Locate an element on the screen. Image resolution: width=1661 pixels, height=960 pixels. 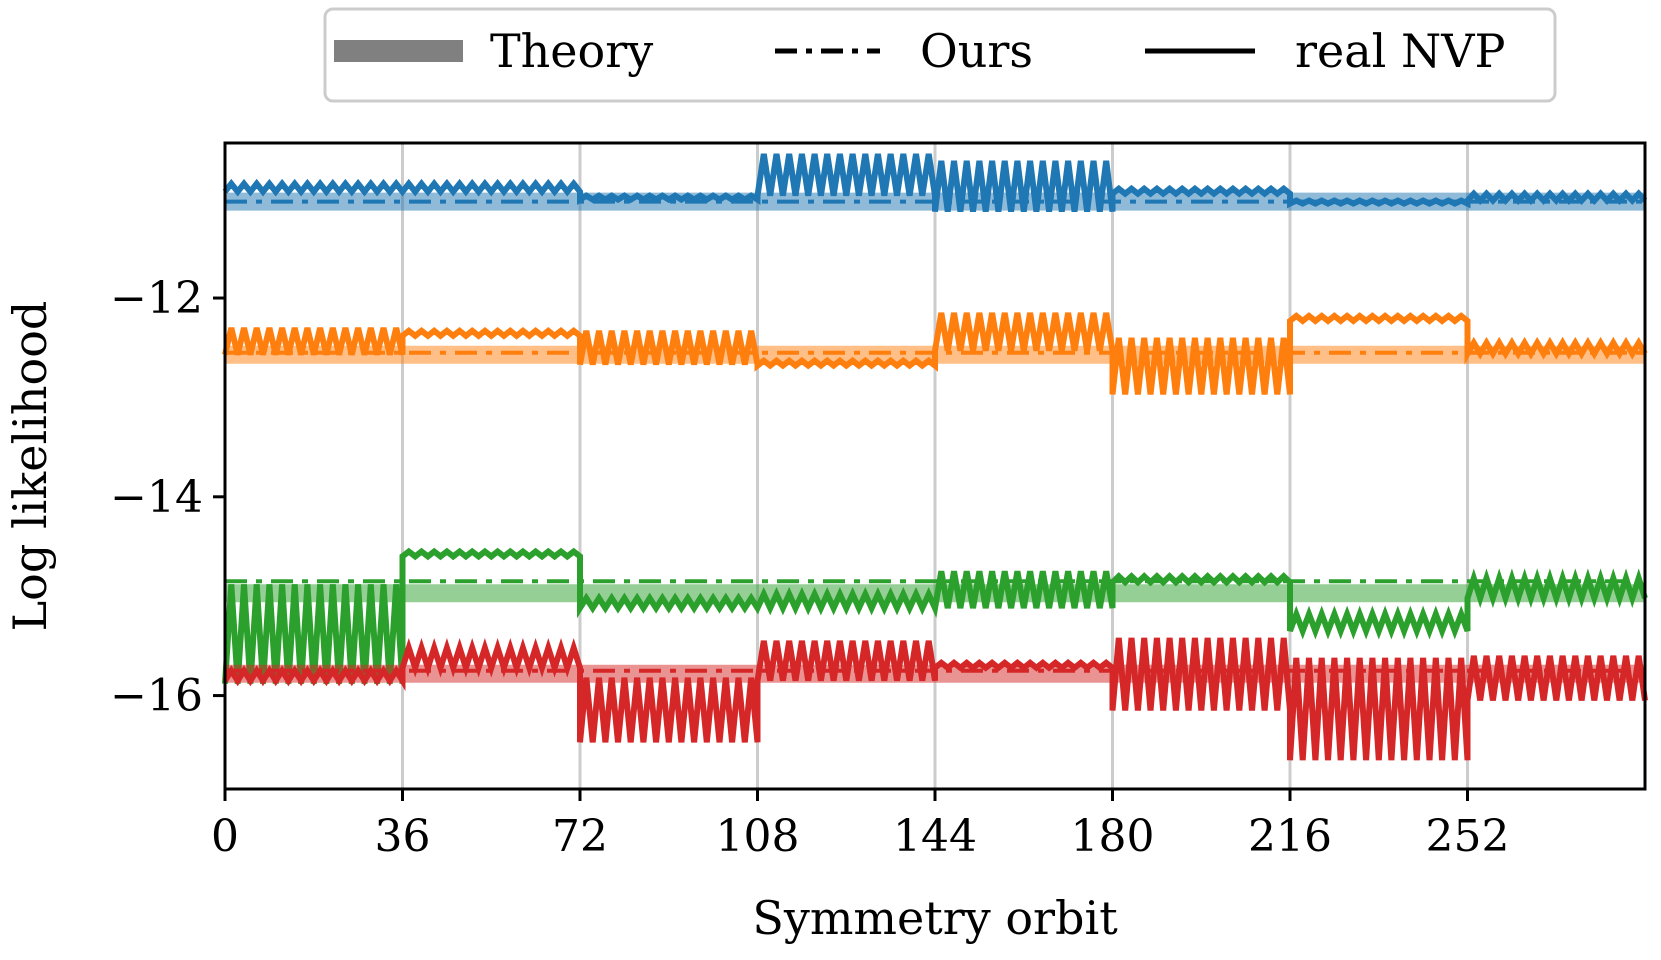
x-axis-label: Symmetry orbit is located at coordinates (935, 918).